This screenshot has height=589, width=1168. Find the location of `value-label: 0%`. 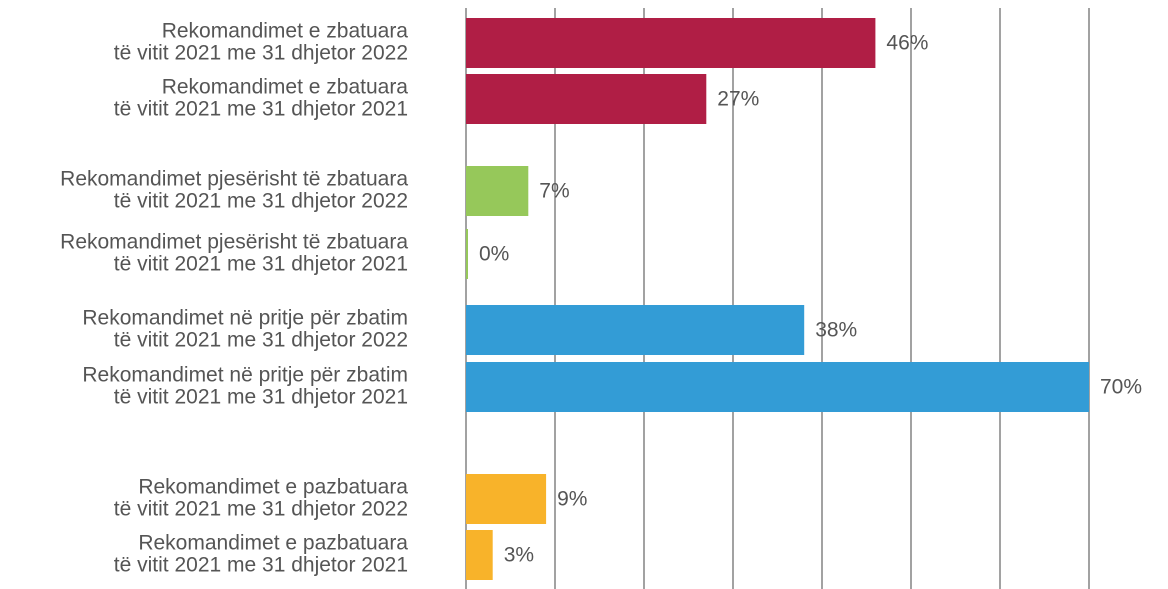

value-label: 0% is located at coordinates (494, 254).